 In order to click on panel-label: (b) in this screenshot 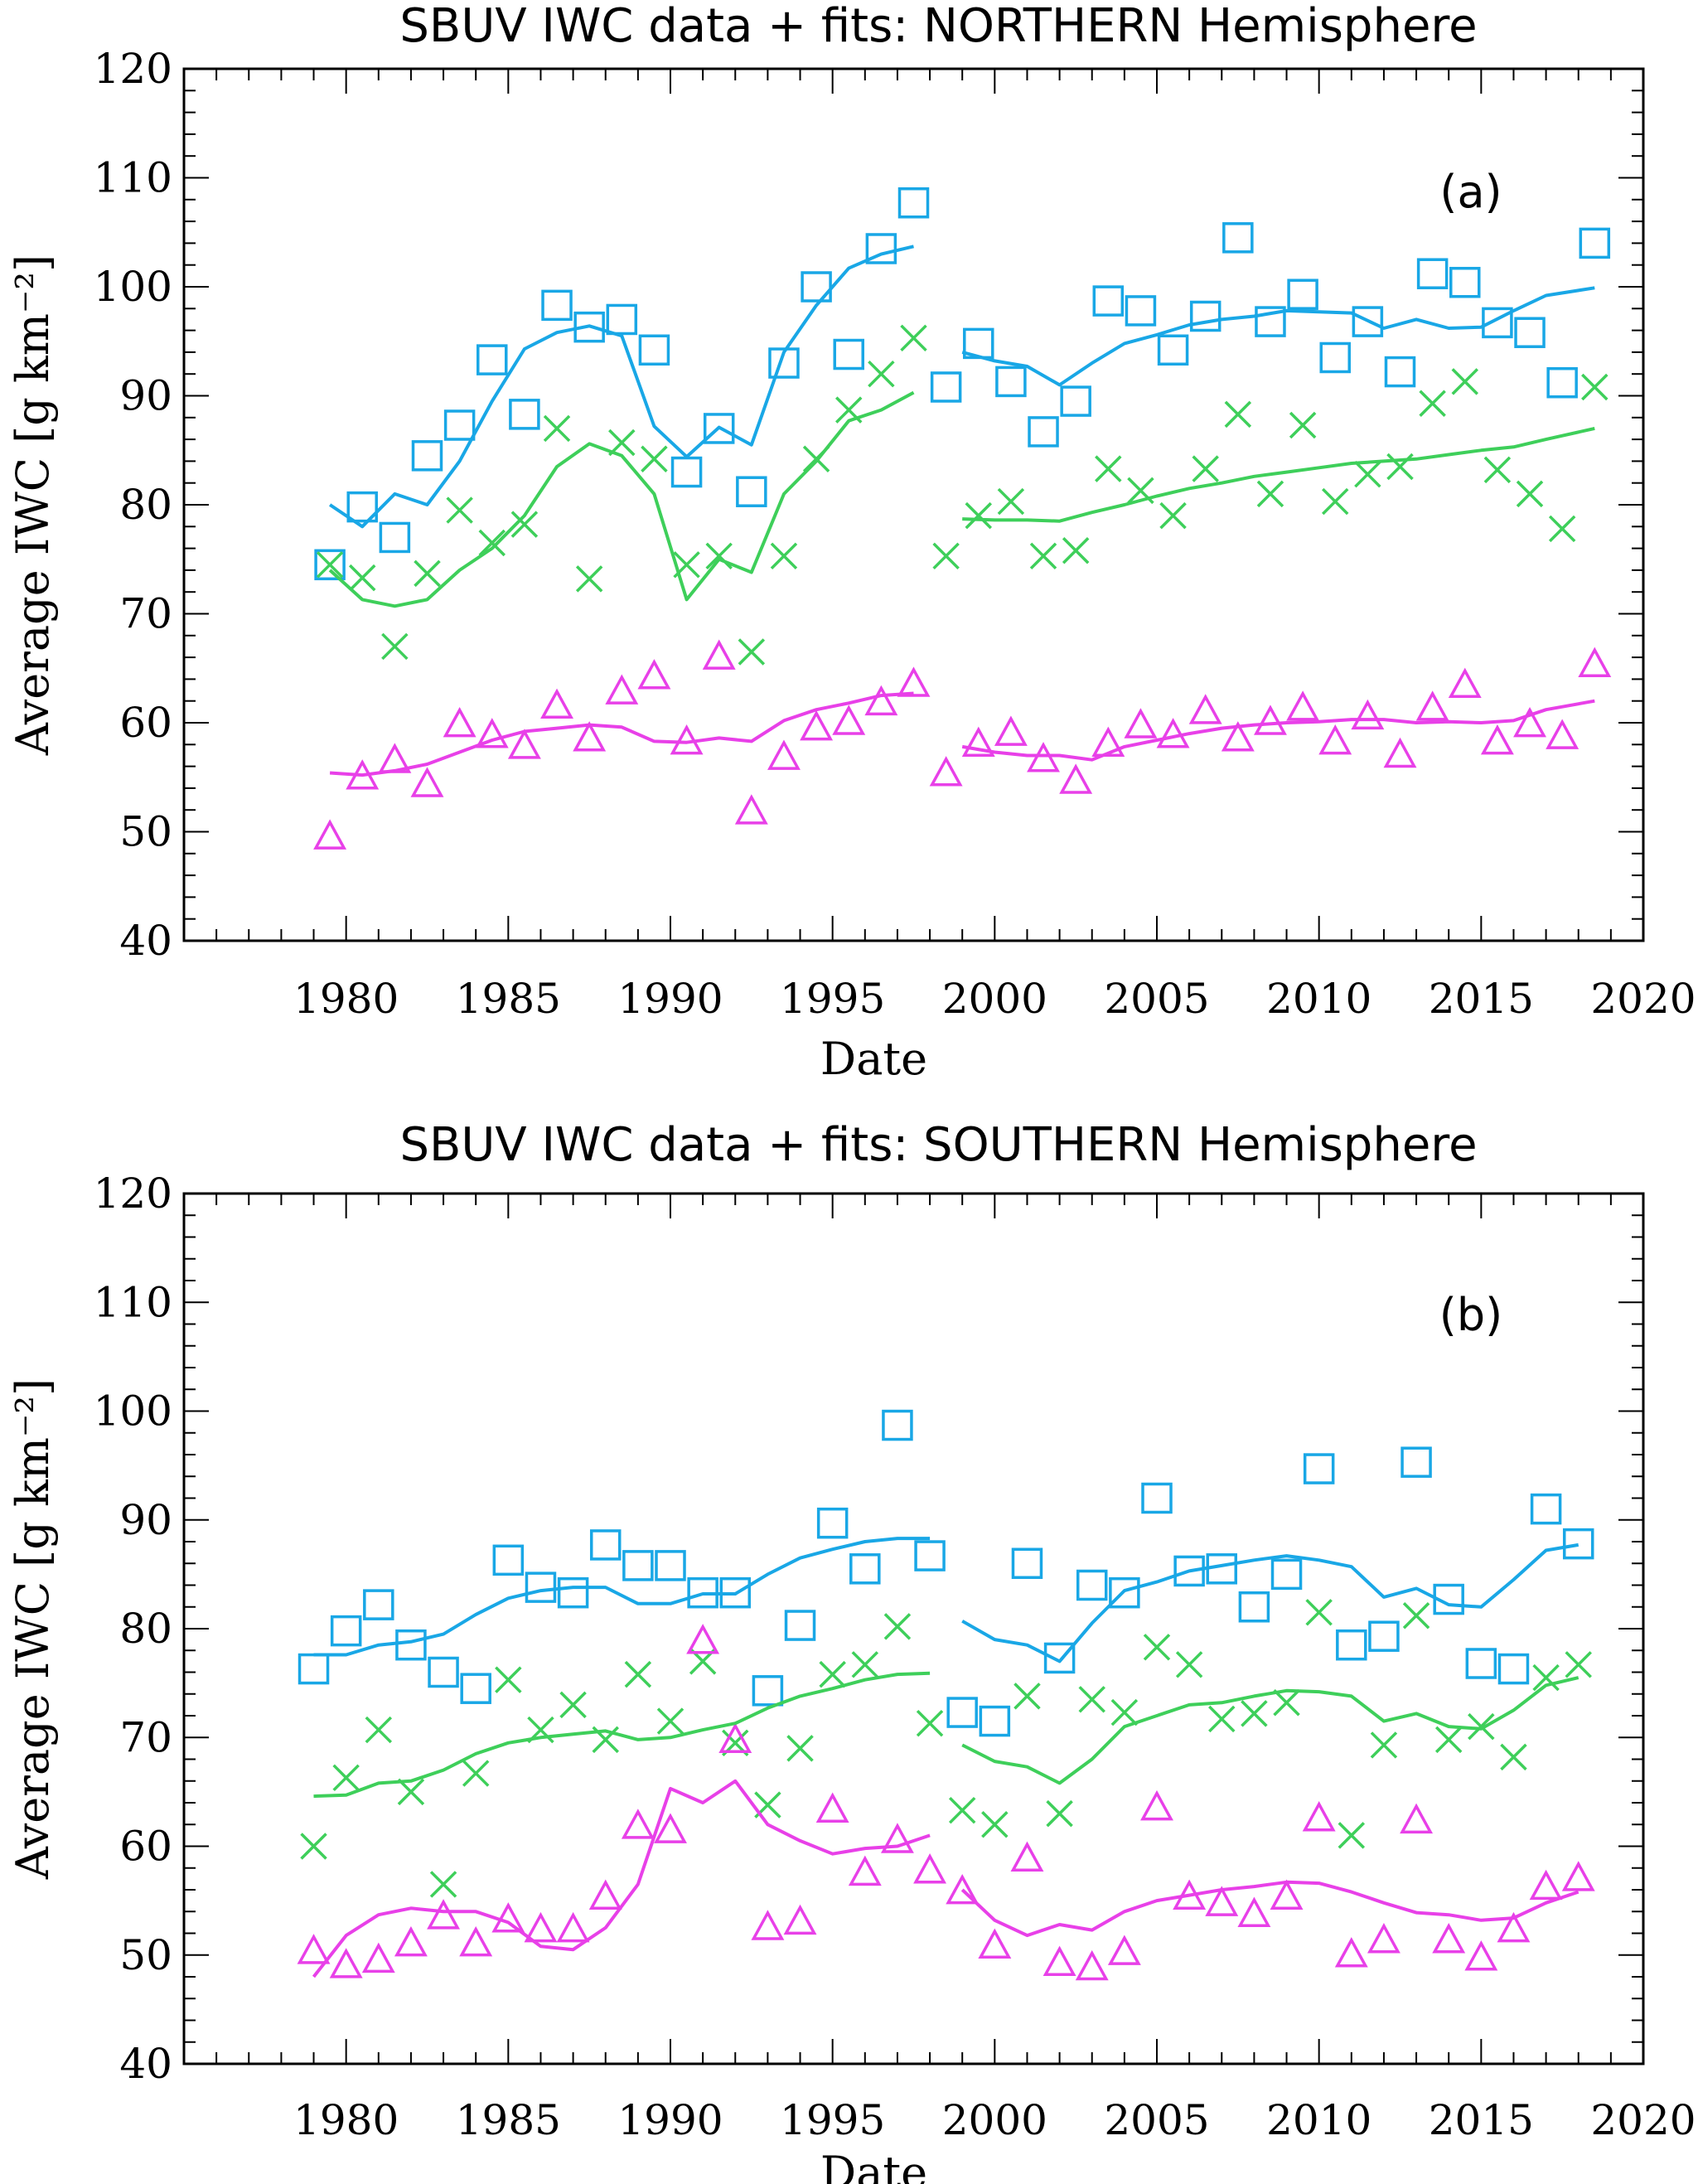, I will do `click(1470, 1315)`.